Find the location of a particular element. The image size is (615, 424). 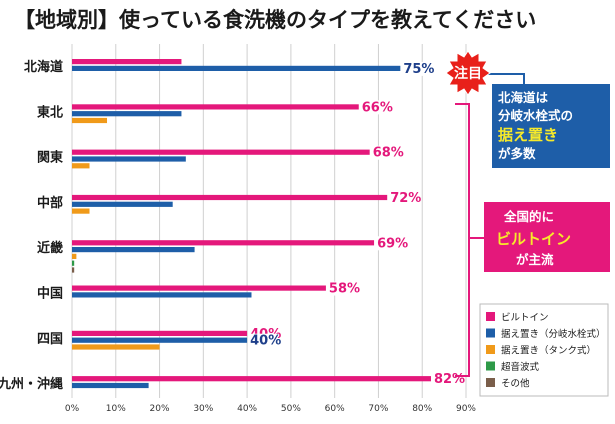

data-label: 69% is located at coordinates (392, 243).